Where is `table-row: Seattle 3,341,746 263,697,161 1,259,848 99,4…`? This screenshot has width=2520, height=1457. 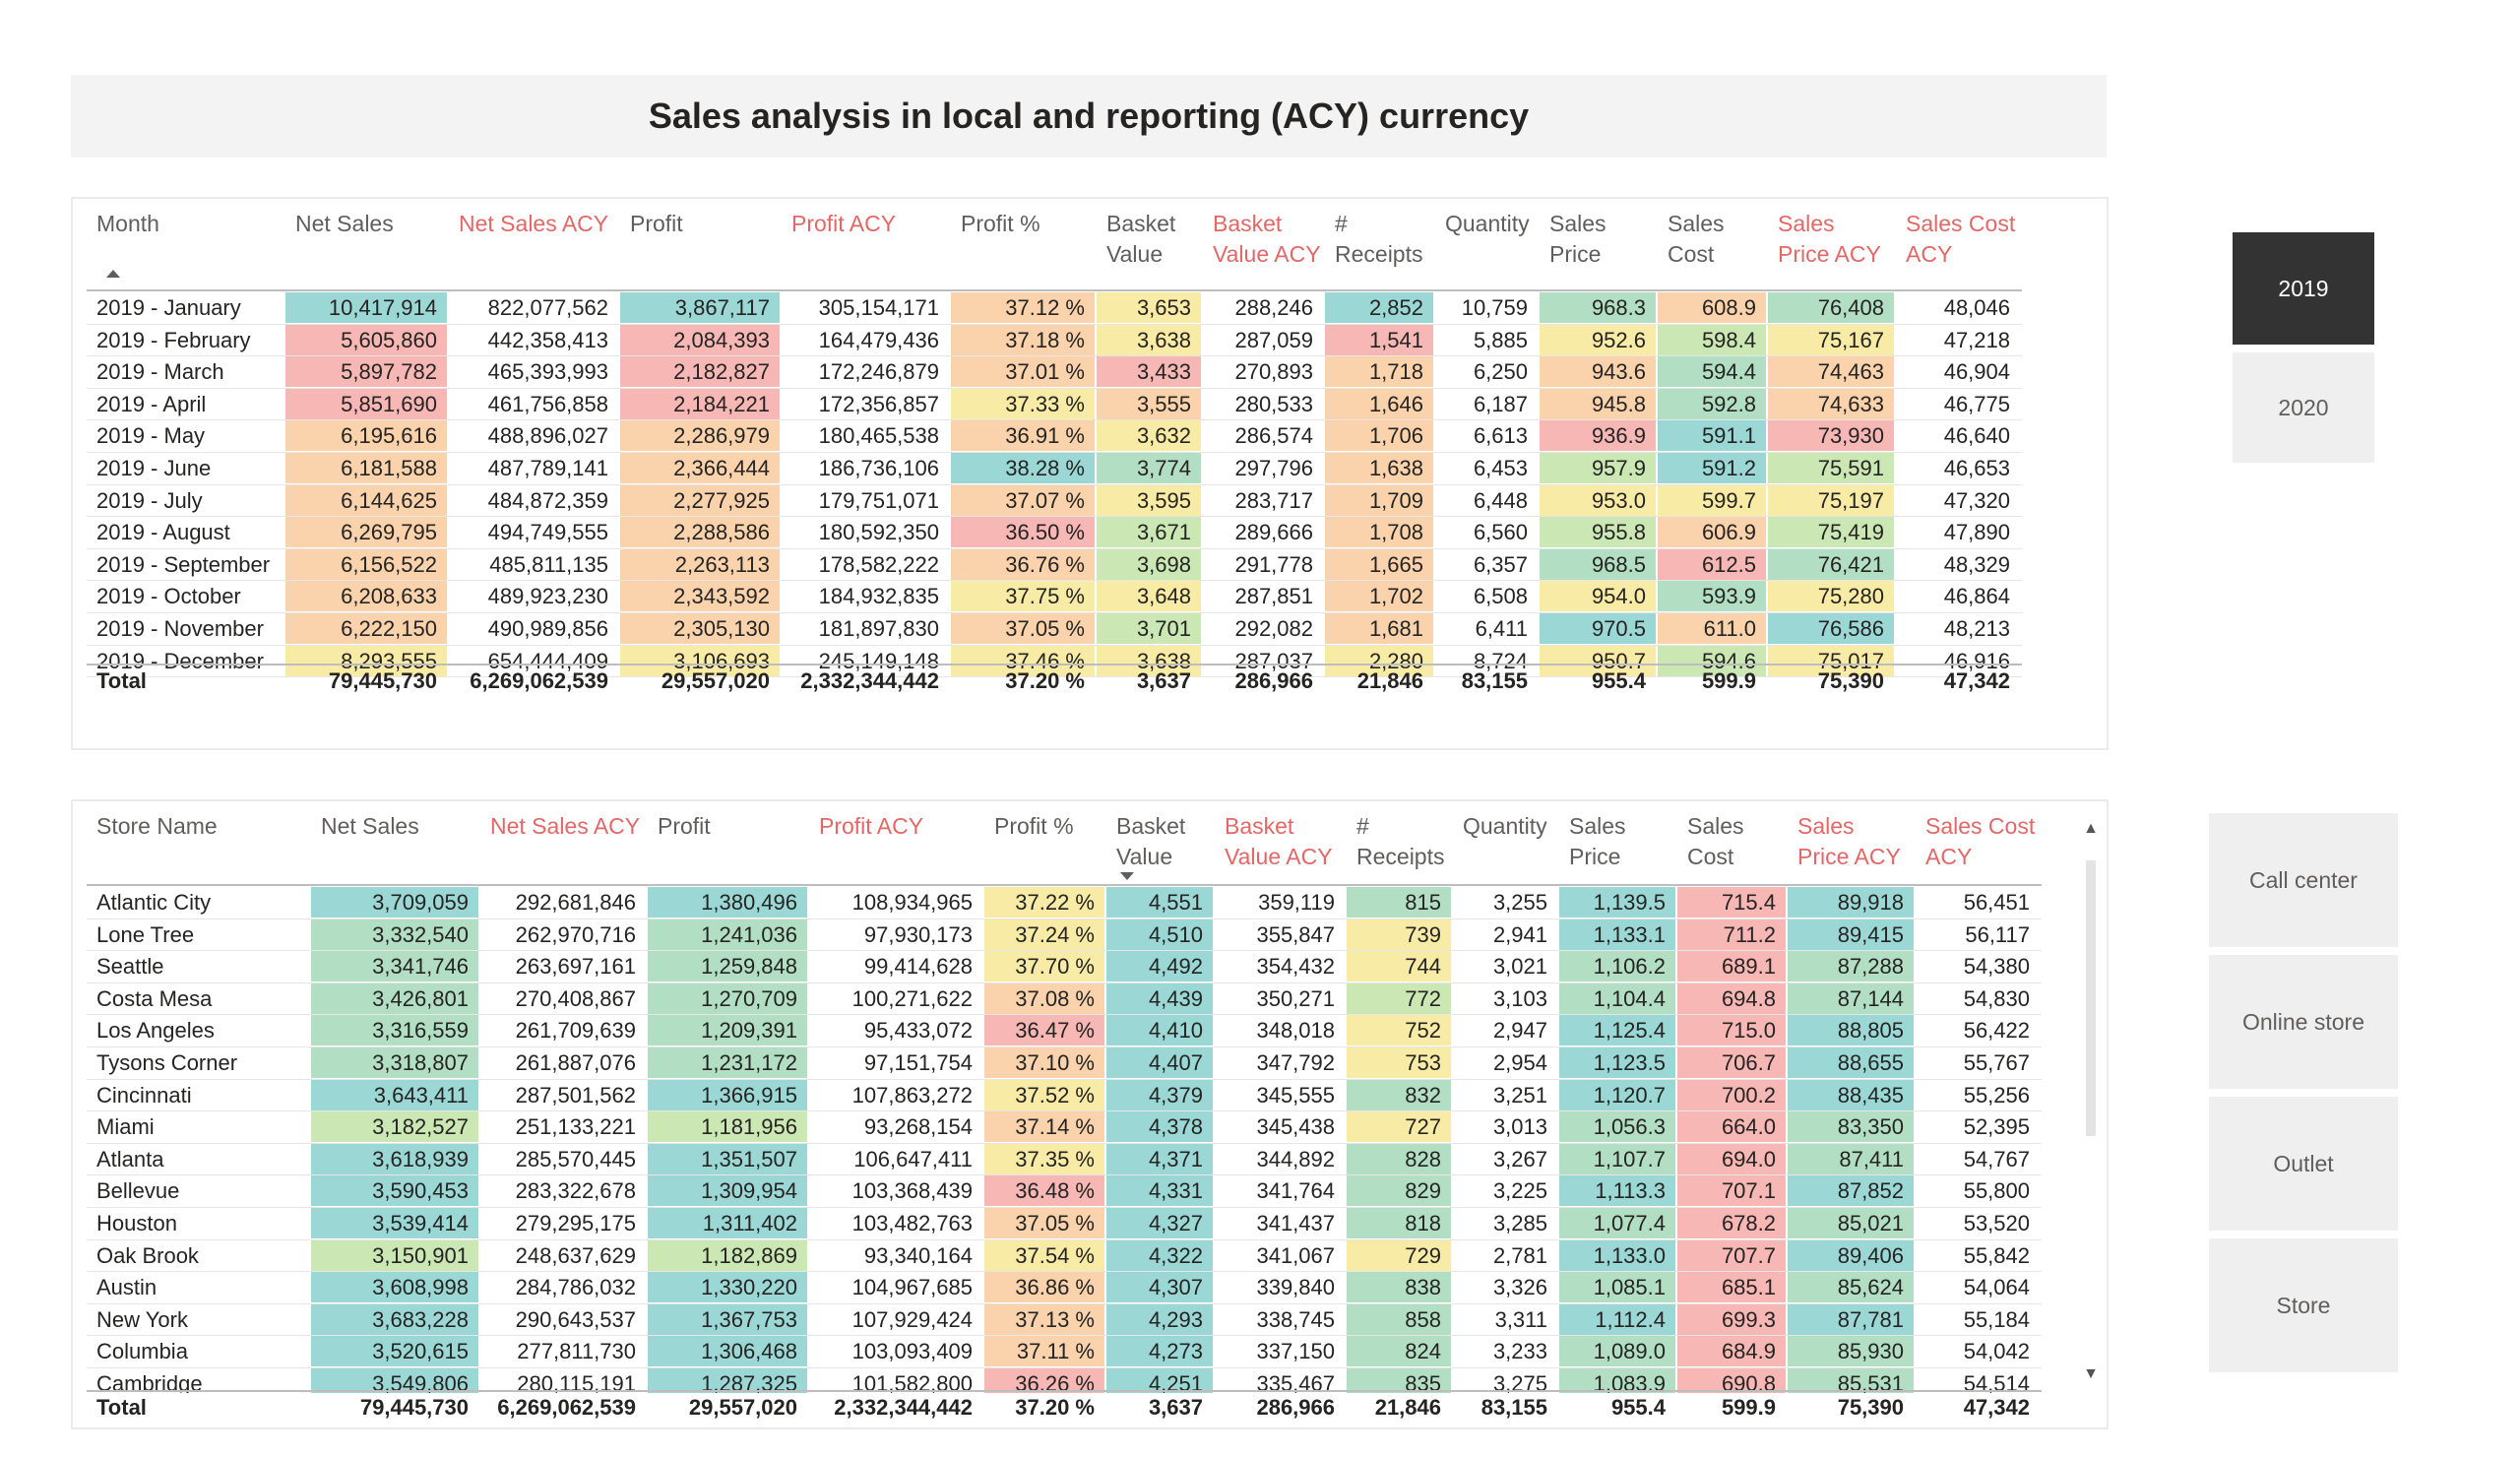 table-row: Seattle 3,341,746 263,697,161 1,259,848 99,4… is located at coordinates (1064, 967).